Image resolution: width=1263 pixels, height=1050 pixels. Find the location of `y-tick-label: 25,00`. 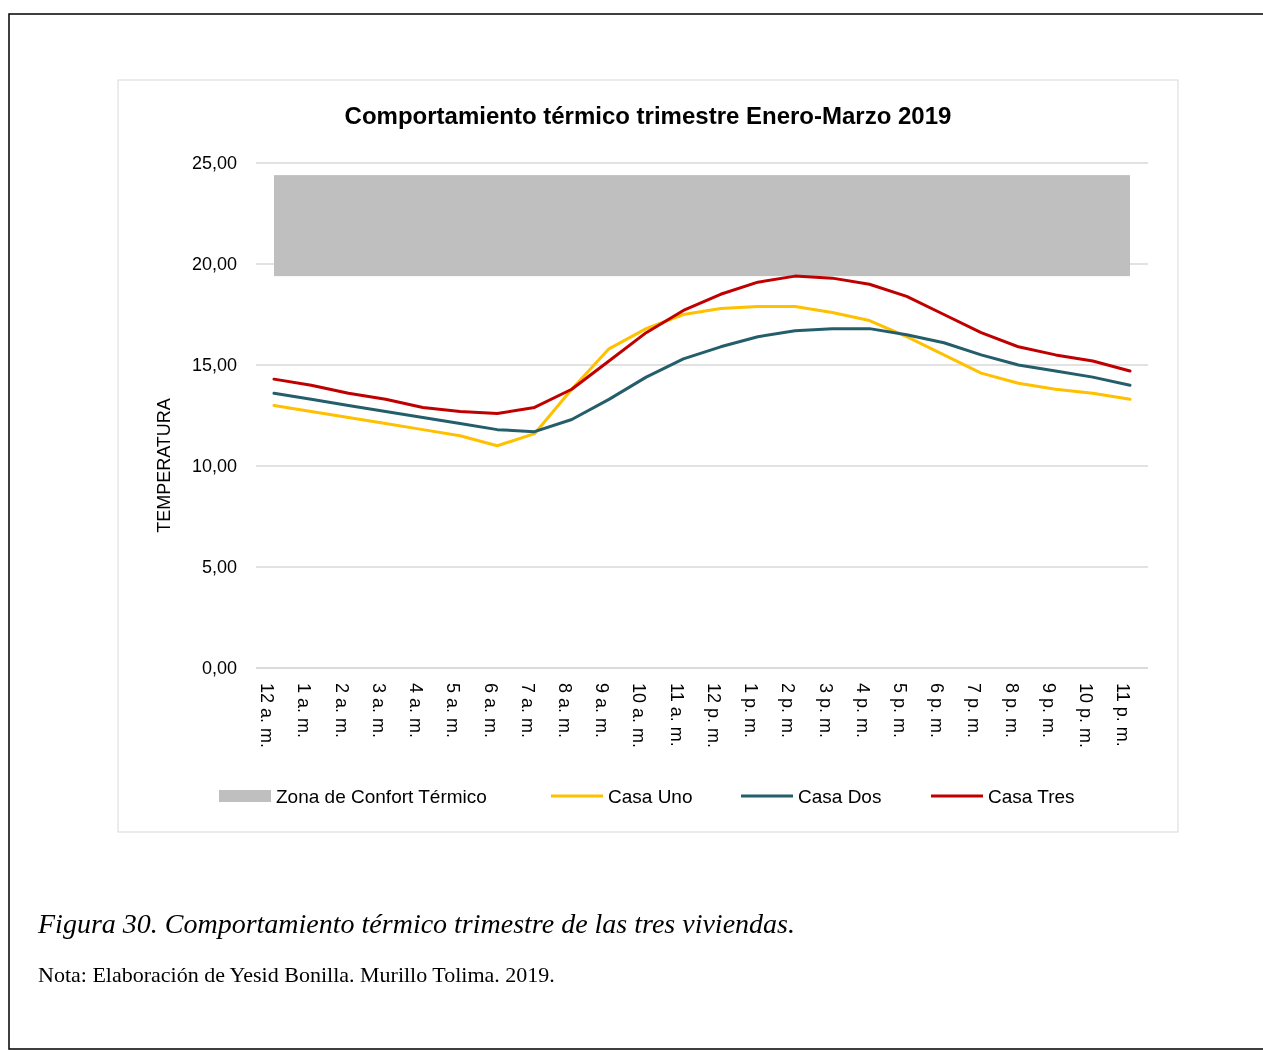

y-tick-label: 25,00 is located at coordinates (214, 163).